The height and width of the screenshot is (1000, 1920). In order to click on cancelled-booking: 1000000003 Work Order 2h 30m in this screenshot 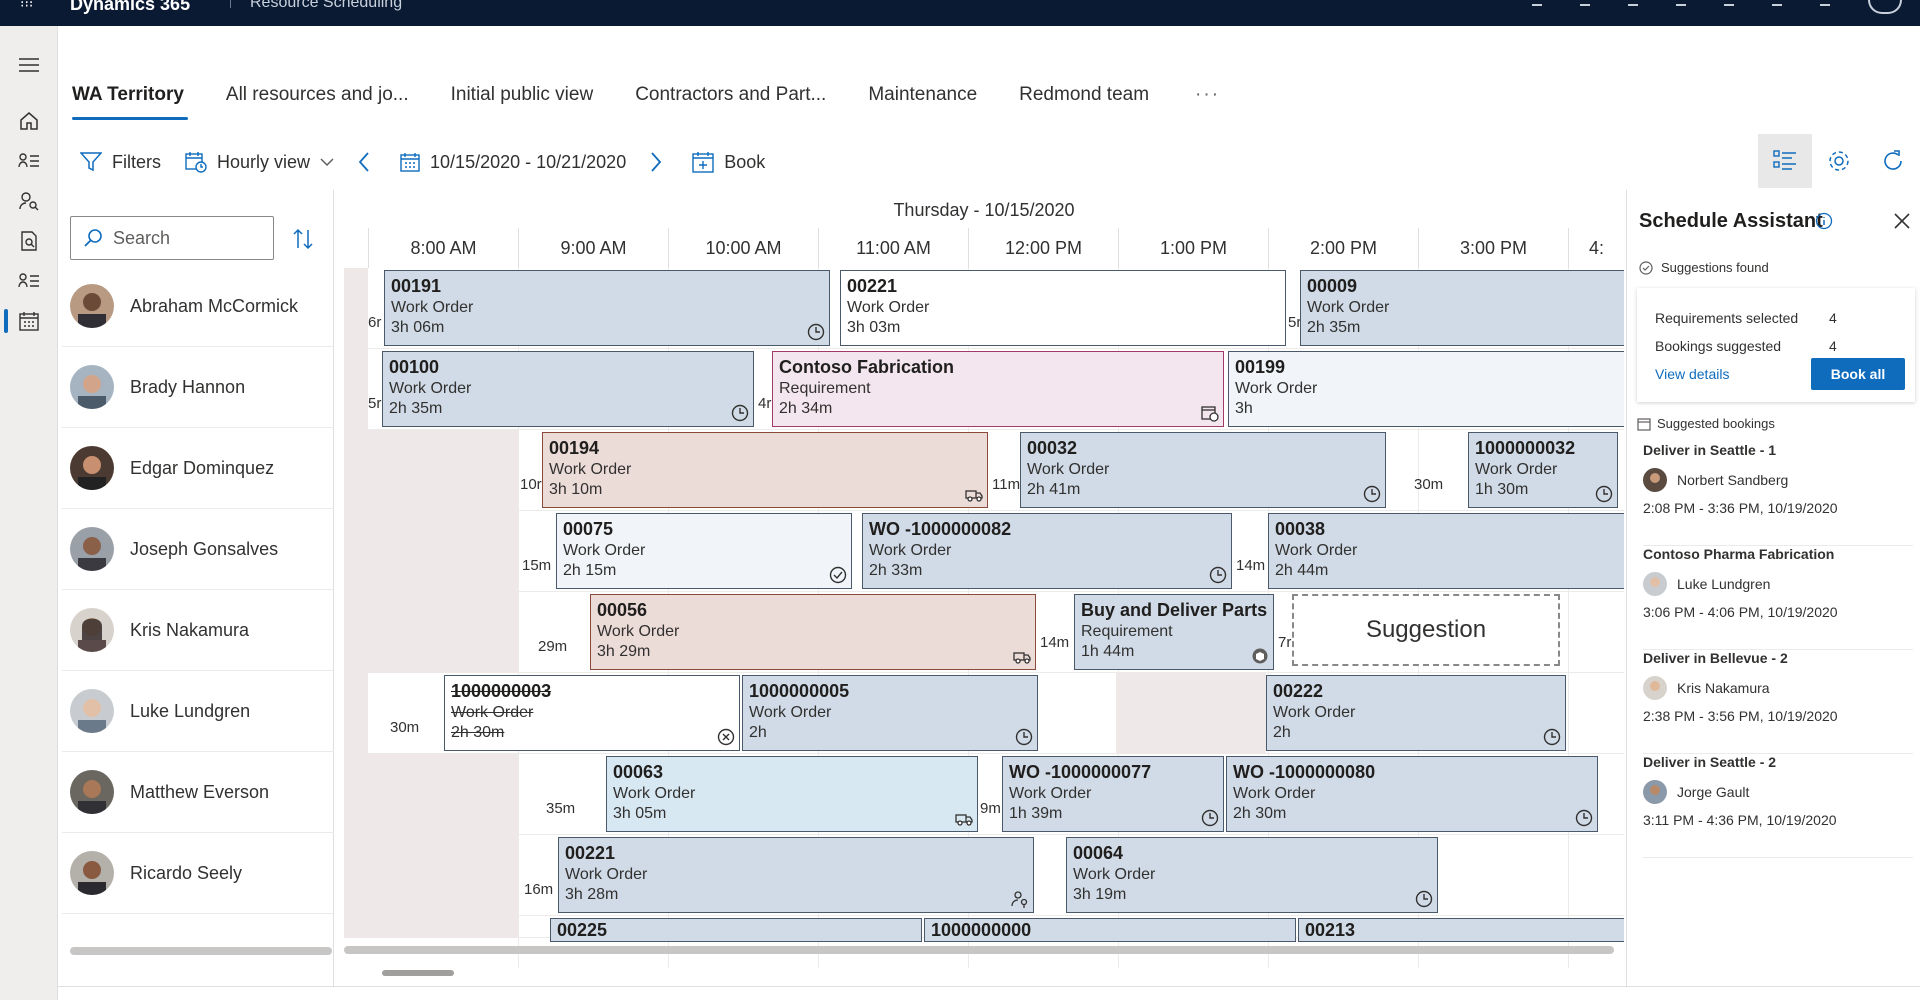, I will do `click(592, 713)`.